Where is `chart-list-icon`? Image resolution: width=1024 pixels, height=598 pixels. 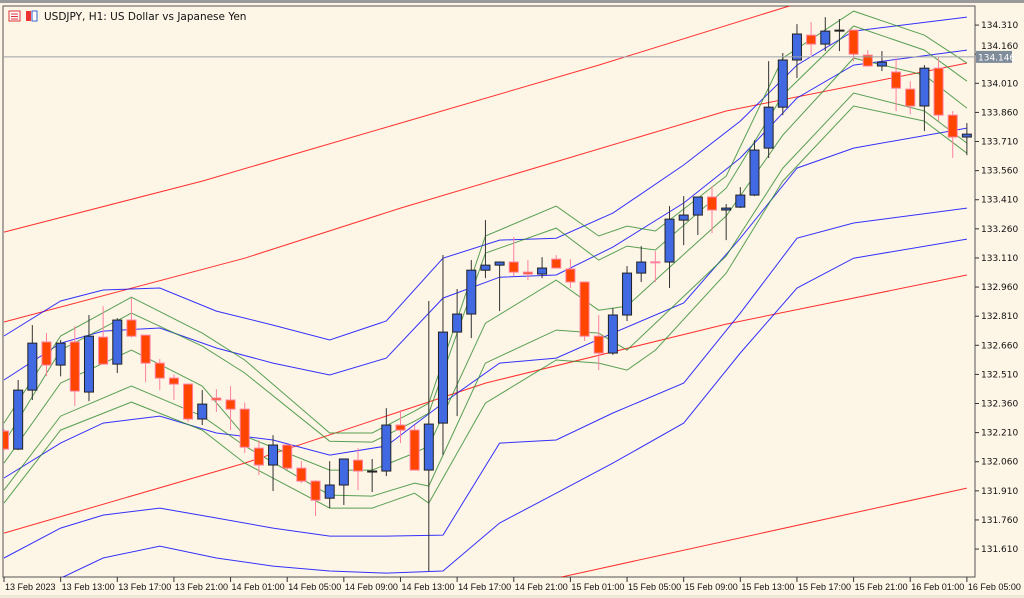
chart-list-icon is located at coordinates (14, 16).